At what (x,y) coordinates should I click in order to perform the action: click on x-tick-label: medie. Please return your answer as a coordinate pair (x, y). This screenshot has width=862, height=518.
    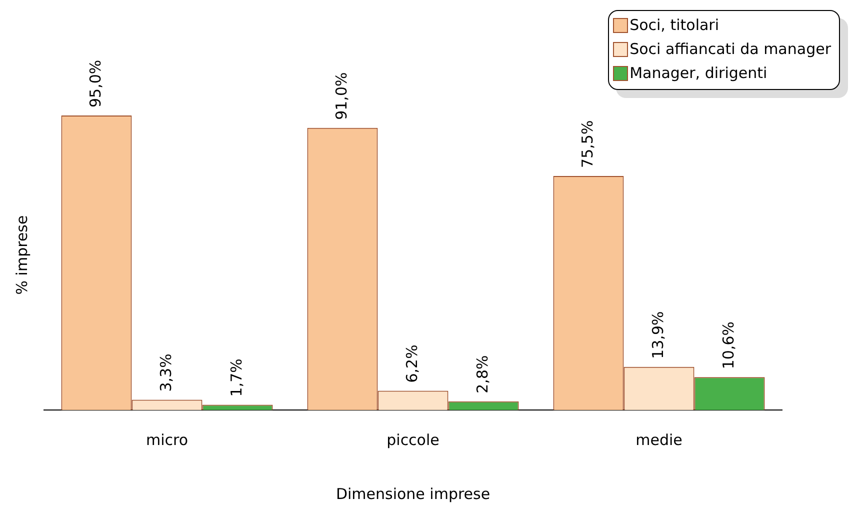
    Looking at the image, I should click on (659, 439).